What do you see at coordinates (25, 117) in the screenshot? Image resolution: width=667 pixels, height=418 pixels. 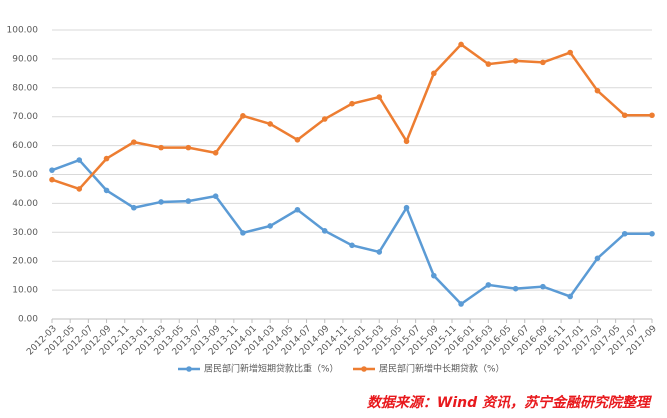 I see `y-tick-label: 70.00` at bounding box center [25, 117].